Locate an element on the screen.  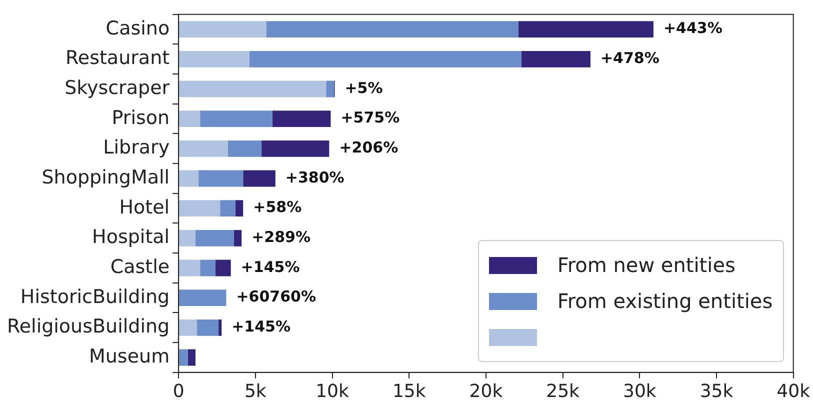
y-tick-label: Prison is located at coordinates (141, 117).